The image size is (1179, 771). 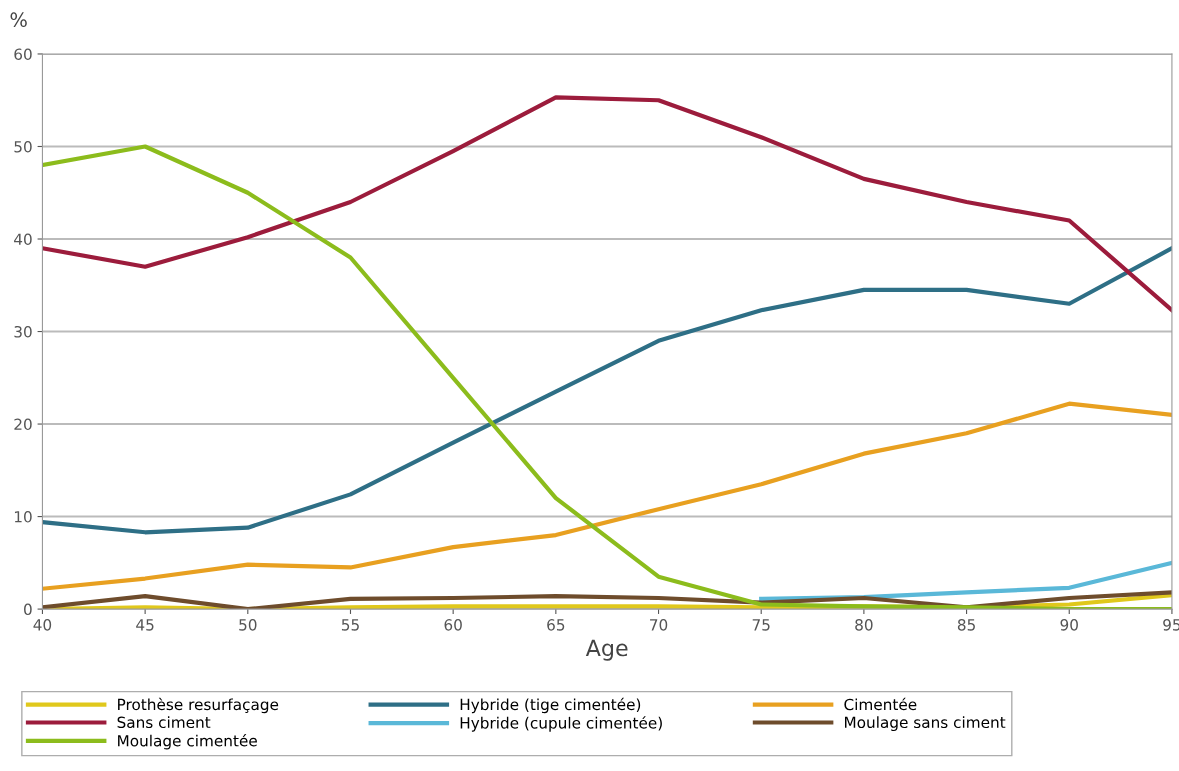 I want to click on y-tick-label: 30, so click(x=23, y=332).